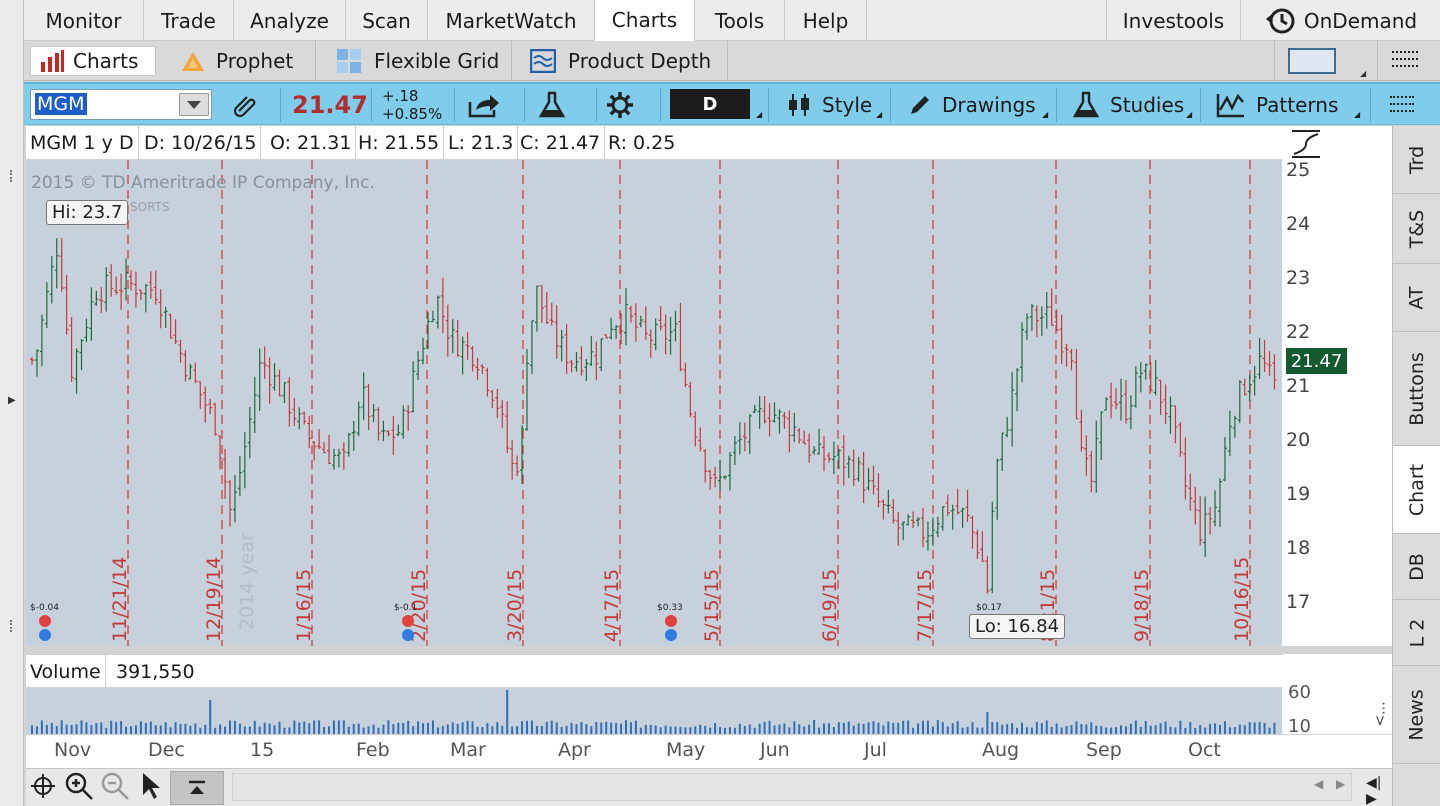  What do you see at coordinates (710, 104) in the screenshot?
I see `aggregation-button: D` at bounding box center [710, 104].